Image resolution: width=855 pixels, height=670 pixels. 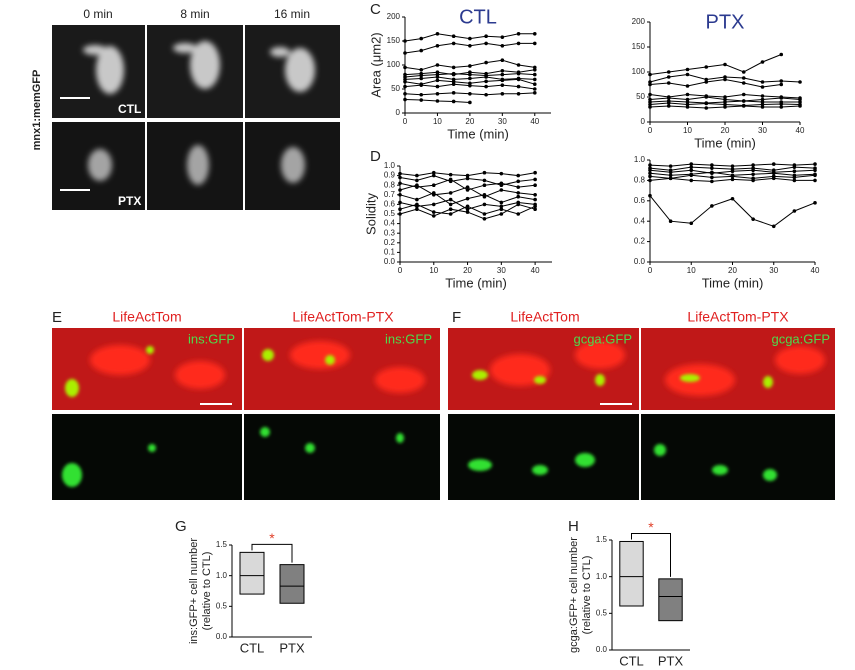 What do you see at coordinates (375, 156) in the screenshot?
I see `panel-letter: D` at bounding box center [375, 156].